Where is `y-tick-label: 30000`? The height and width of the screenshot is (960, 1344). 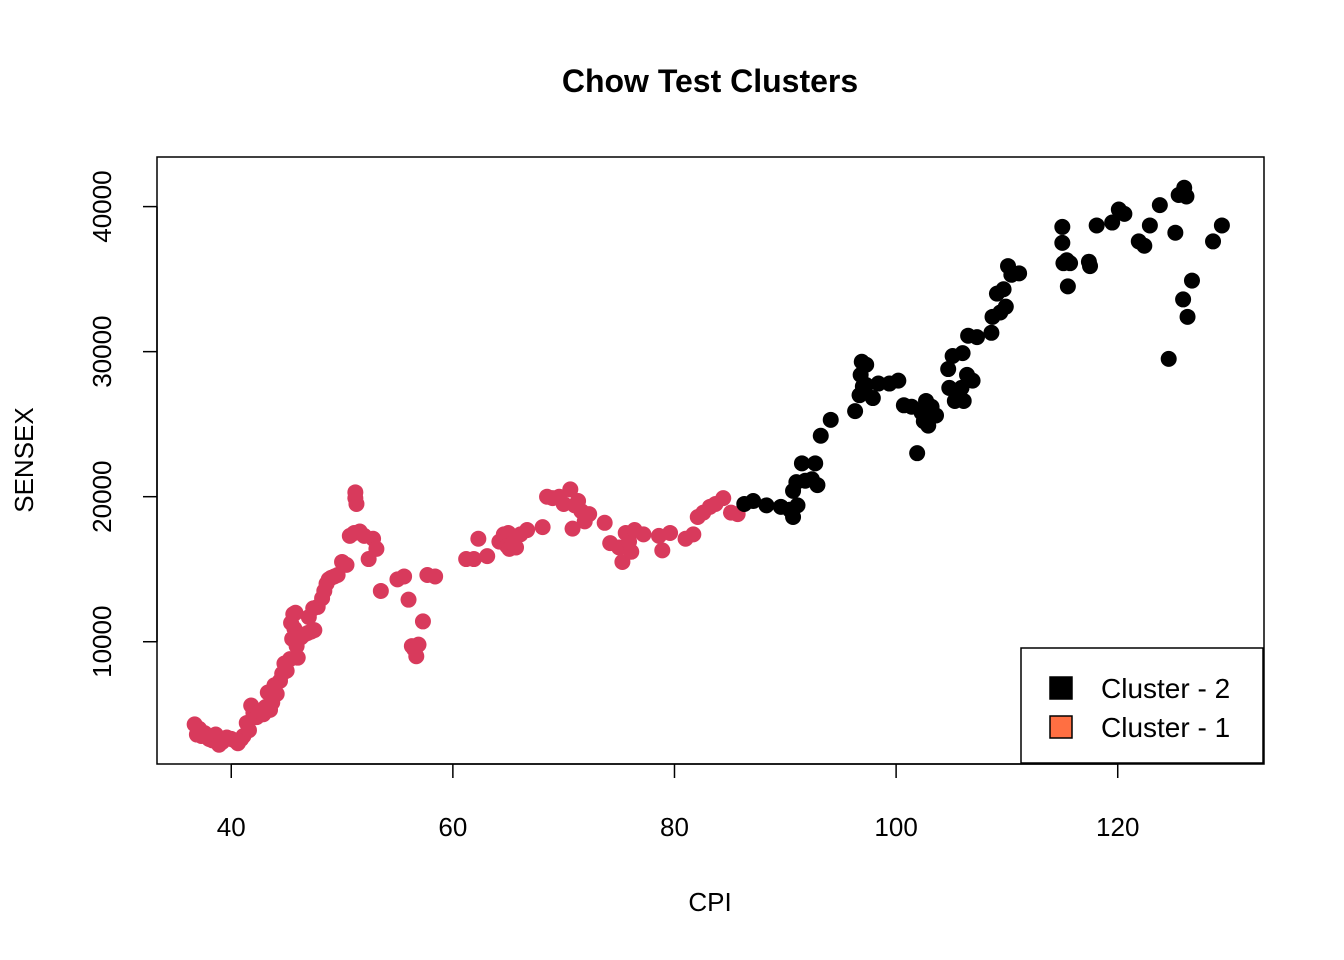
y-tick-label: 30000 is located at coordinates (102, 351).